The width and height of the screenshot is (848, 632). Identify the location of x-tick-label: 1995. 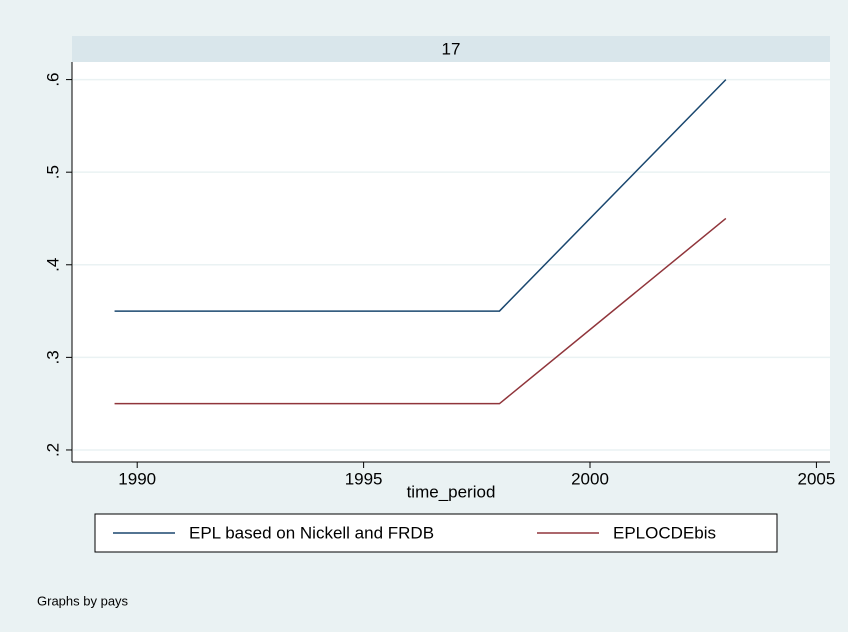
(364, 478).